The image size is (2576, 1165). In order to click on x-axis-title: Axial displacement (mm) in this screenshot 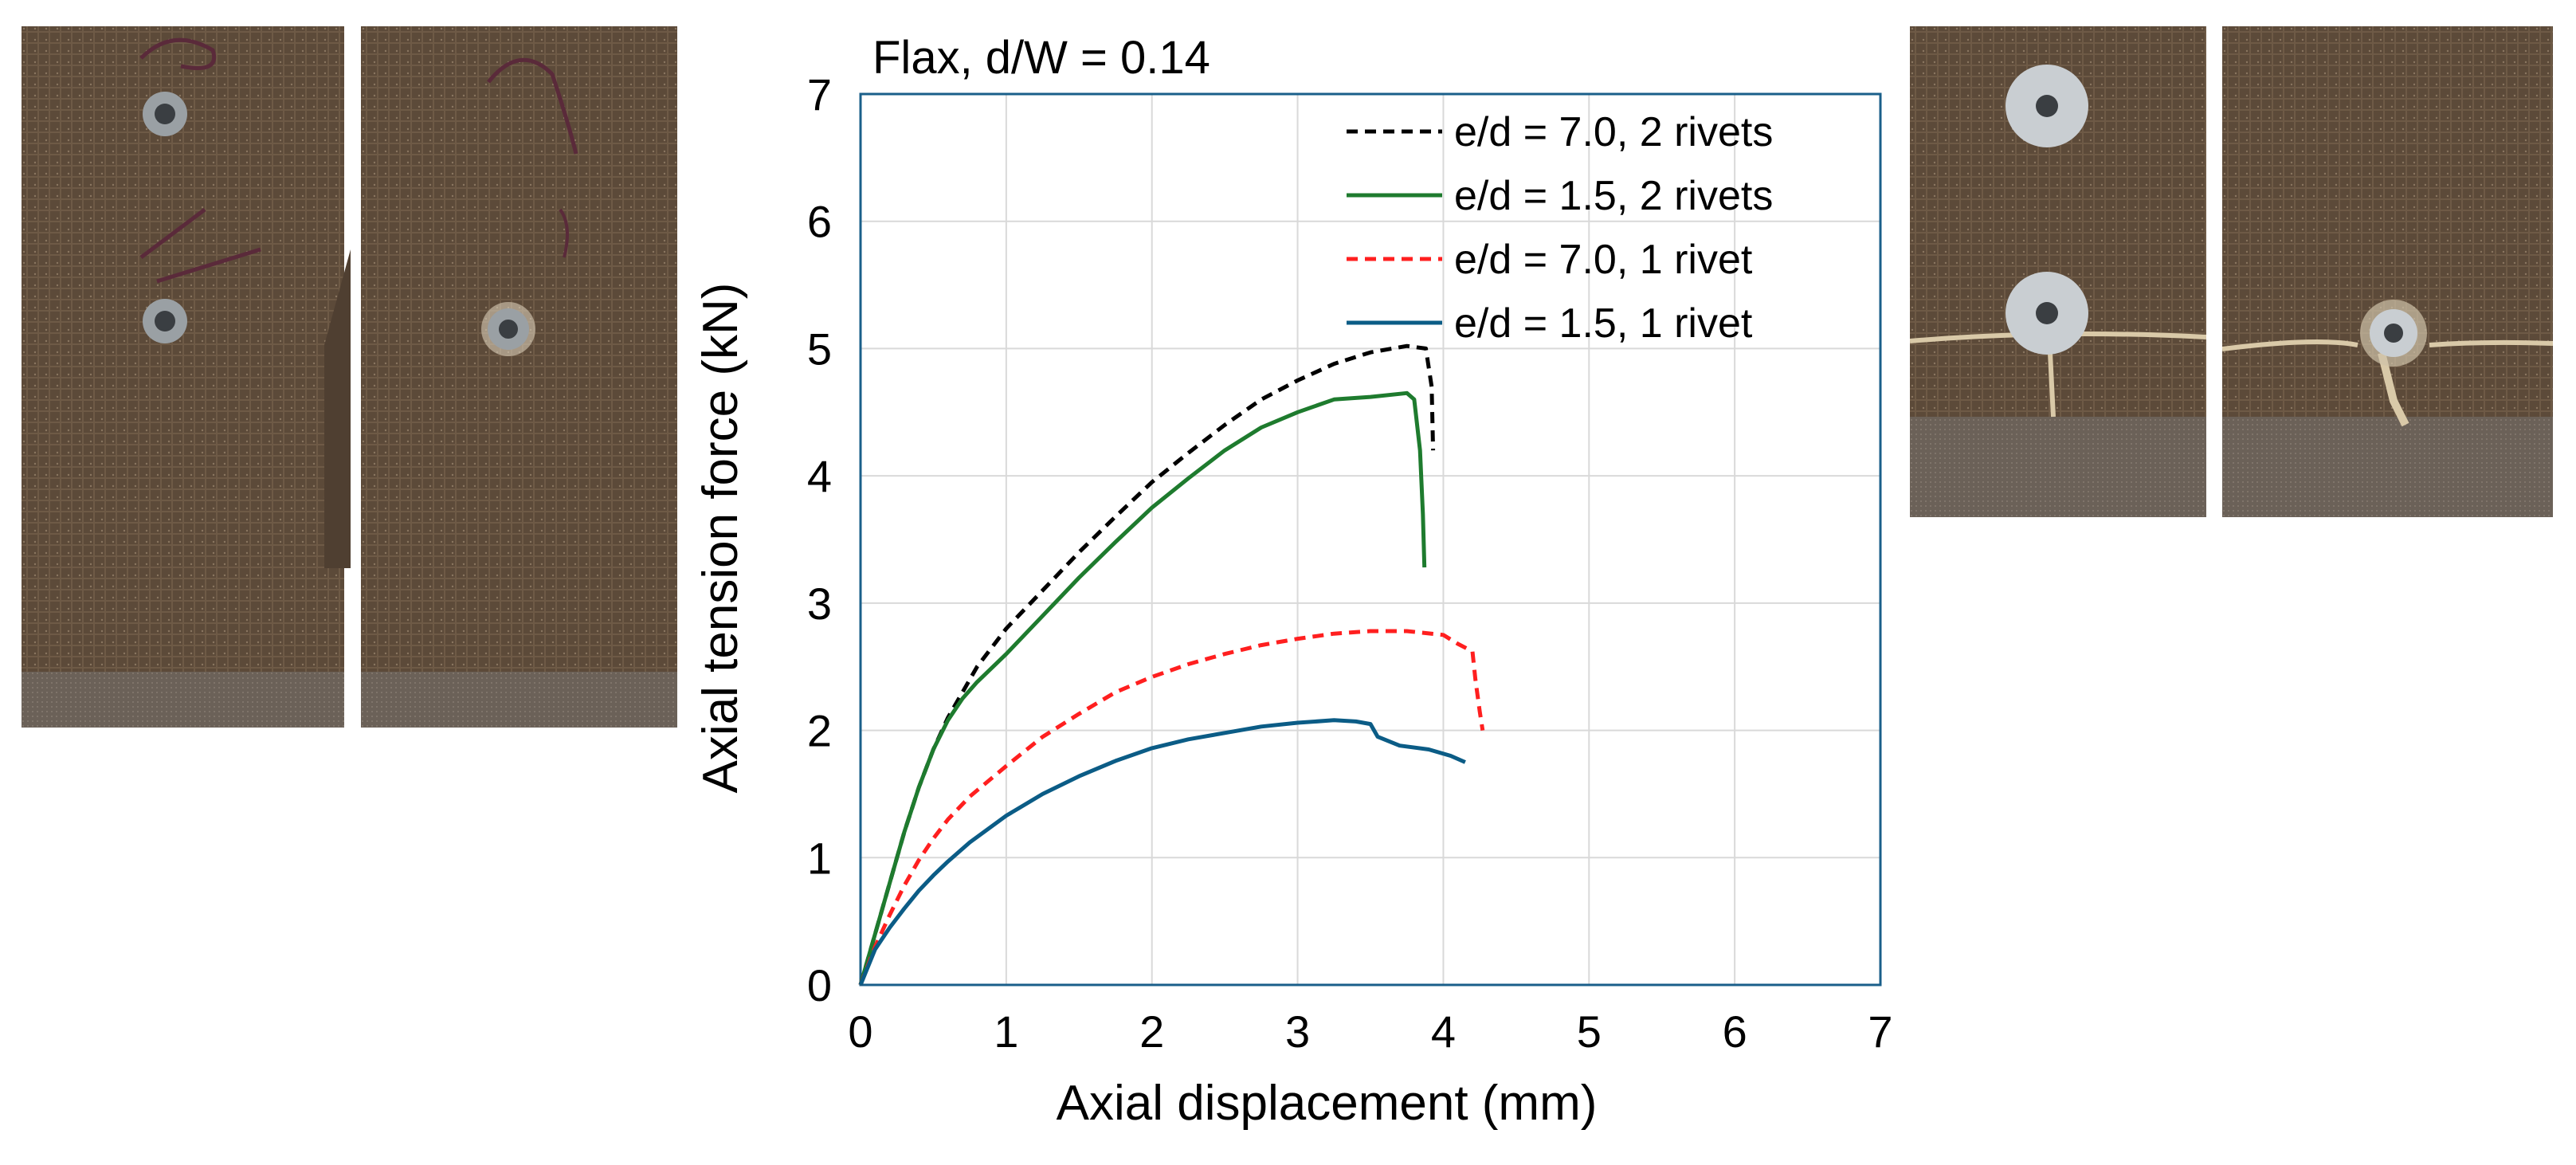, I will do `click(1327, 1103)`.